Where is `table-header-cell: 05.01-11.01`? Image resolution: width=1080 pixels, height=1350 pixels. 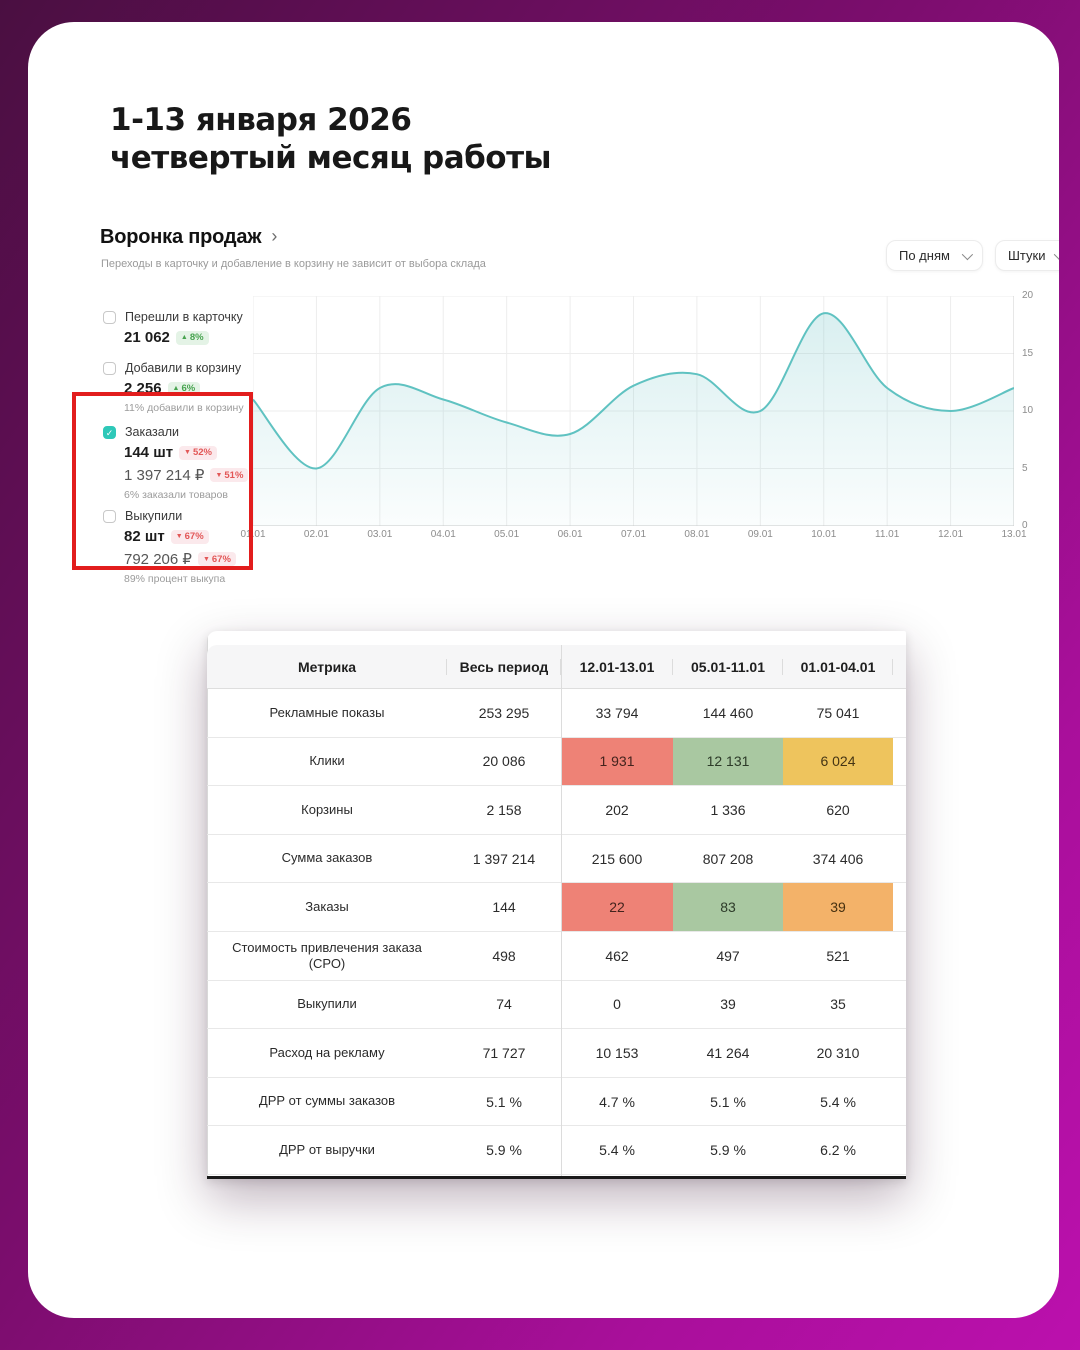 table-header-cell: 05.01-11.01 is located at coordinates (728, 667).